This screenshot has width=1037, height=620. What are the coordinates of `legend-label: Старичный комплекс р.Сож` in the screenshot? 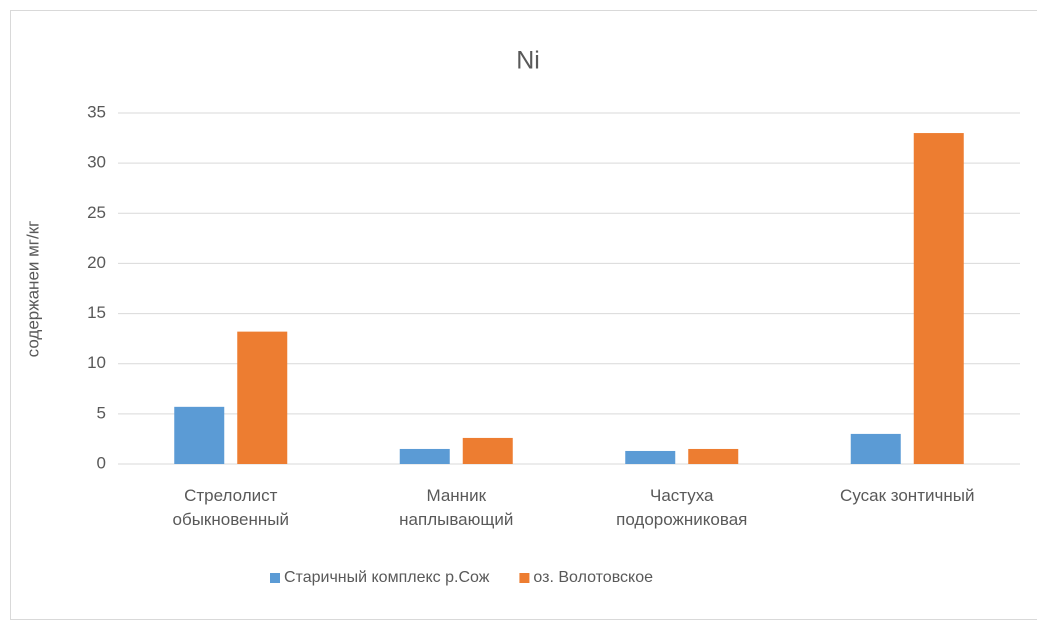 It's located at (387, 577).